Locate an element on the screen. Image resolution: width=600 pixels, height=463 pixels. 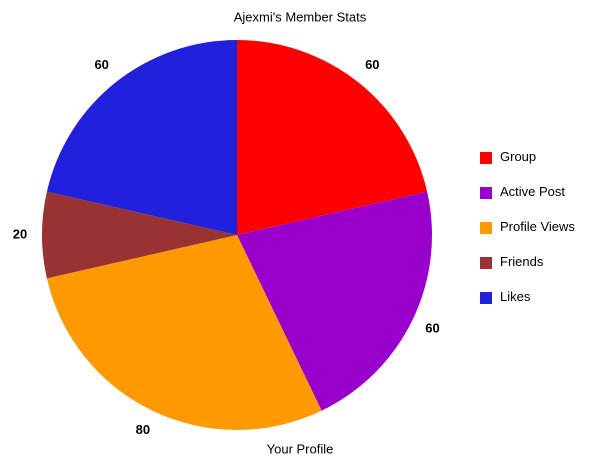
data-label: 20 is located at coordinates (20, 233).